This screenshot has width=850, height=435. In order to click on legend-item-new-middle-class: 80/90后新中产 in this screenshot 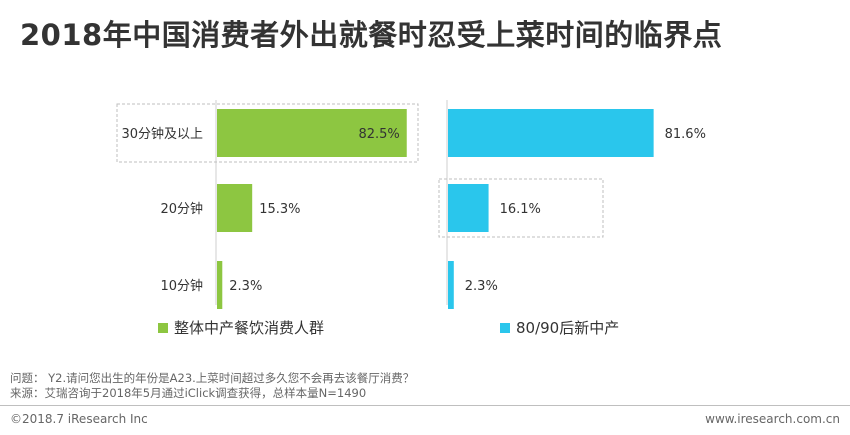, I will do `click(559, 327)`.